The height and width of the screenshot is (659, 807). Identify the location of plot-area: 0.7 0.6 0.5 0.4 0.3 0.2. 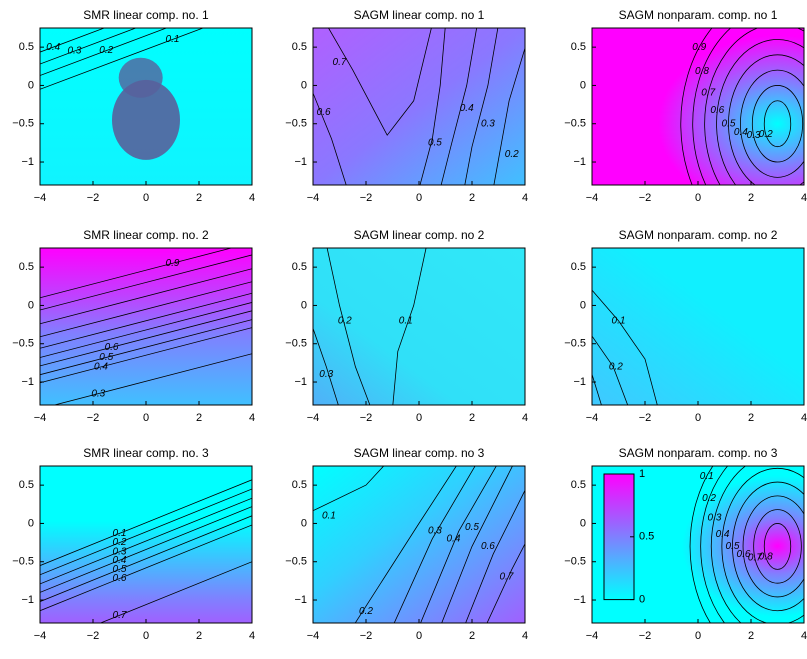
(419, 106).